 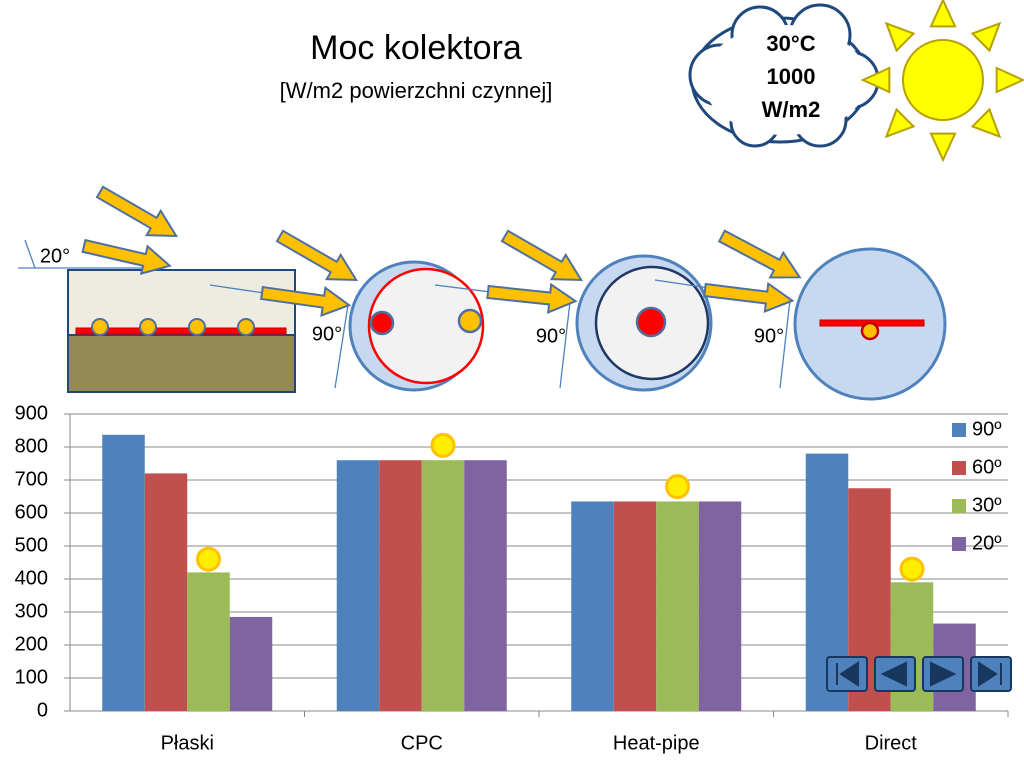 What do you see at coordinates (991, 674) in the screenshot?
I see `last-button` at bounding box center [991, 674].